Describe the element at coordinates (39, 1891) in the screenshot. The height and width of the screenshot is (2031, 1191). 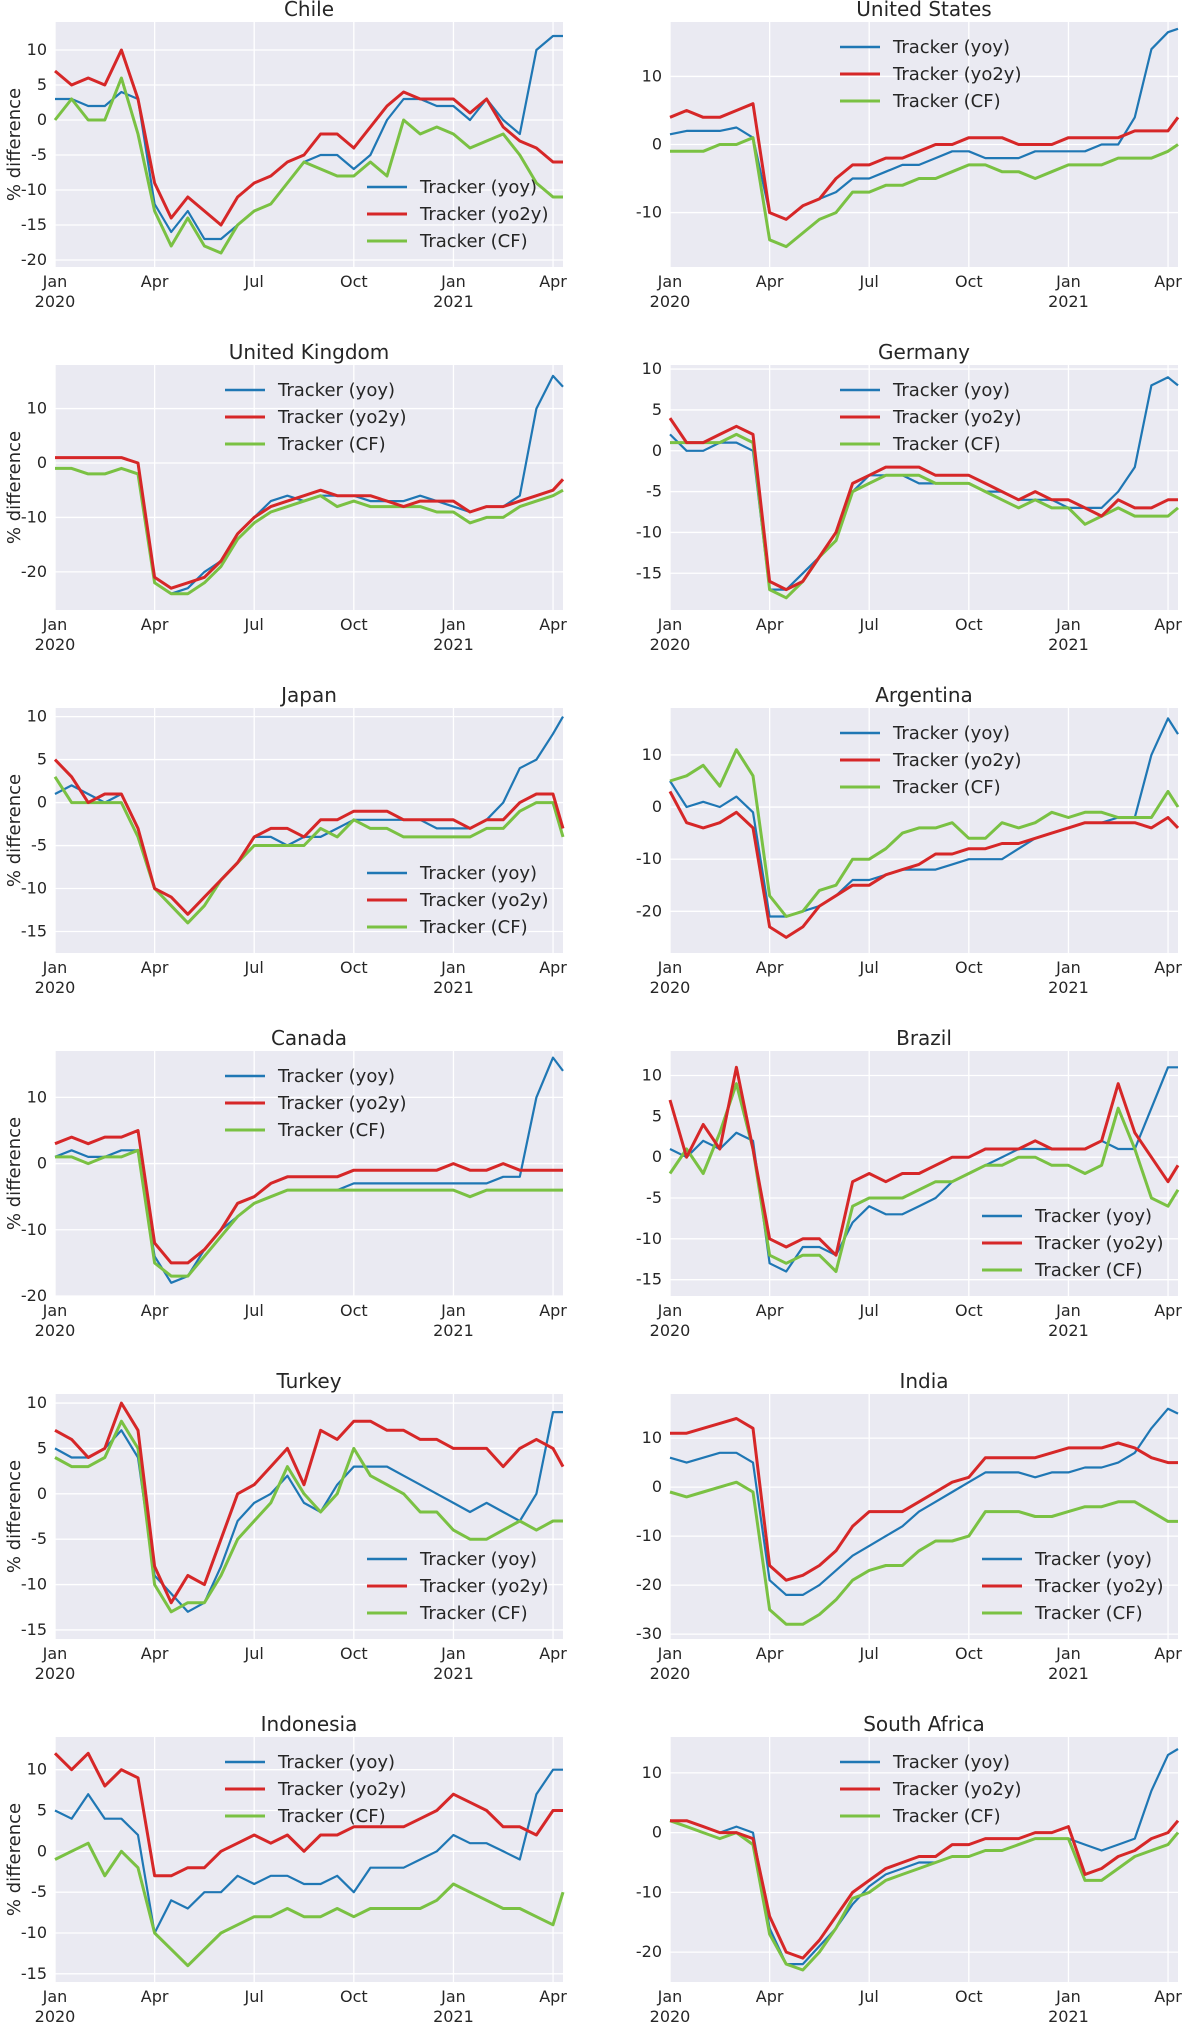
I see `y-tick-label: -5` at that location.